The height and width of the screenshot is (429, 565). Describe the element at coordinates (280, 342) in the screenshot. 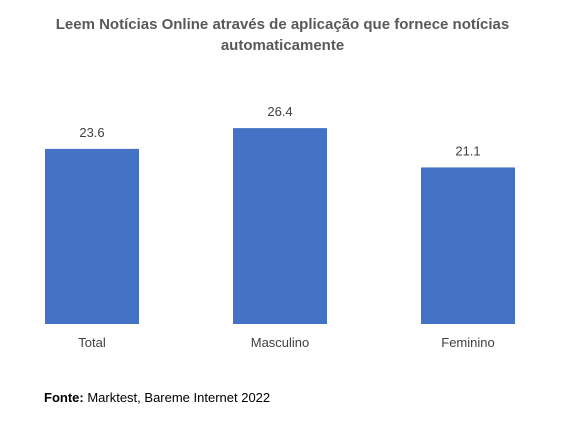

I see `x-tick-label-masculino: Masculino` at that location.